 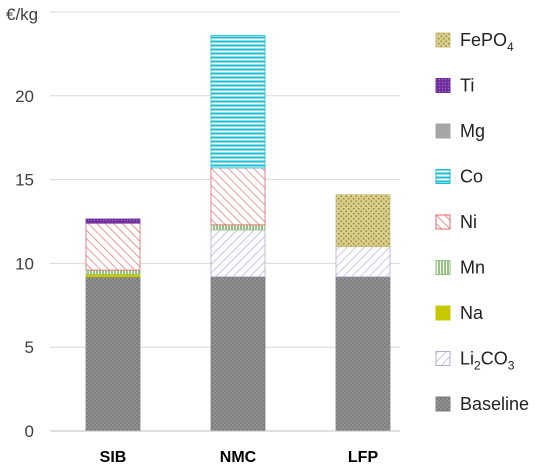 I want to click on legend-label: Ni, so click(x=468, y=222).